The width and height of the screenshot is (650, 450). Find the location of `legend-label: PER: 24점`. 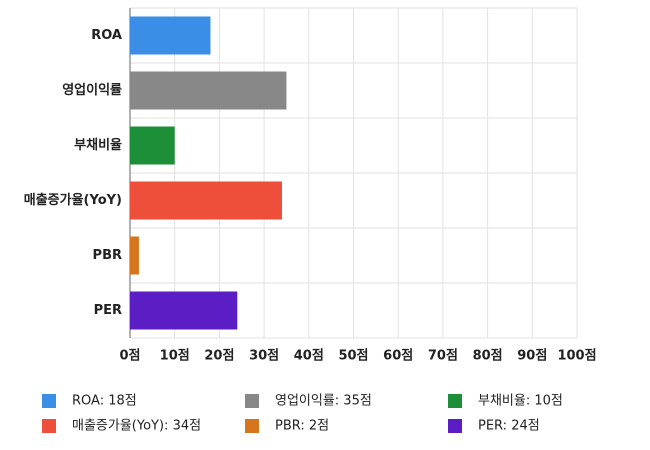

legend-label: PER: 24점 is located at coordinates (509, 426).